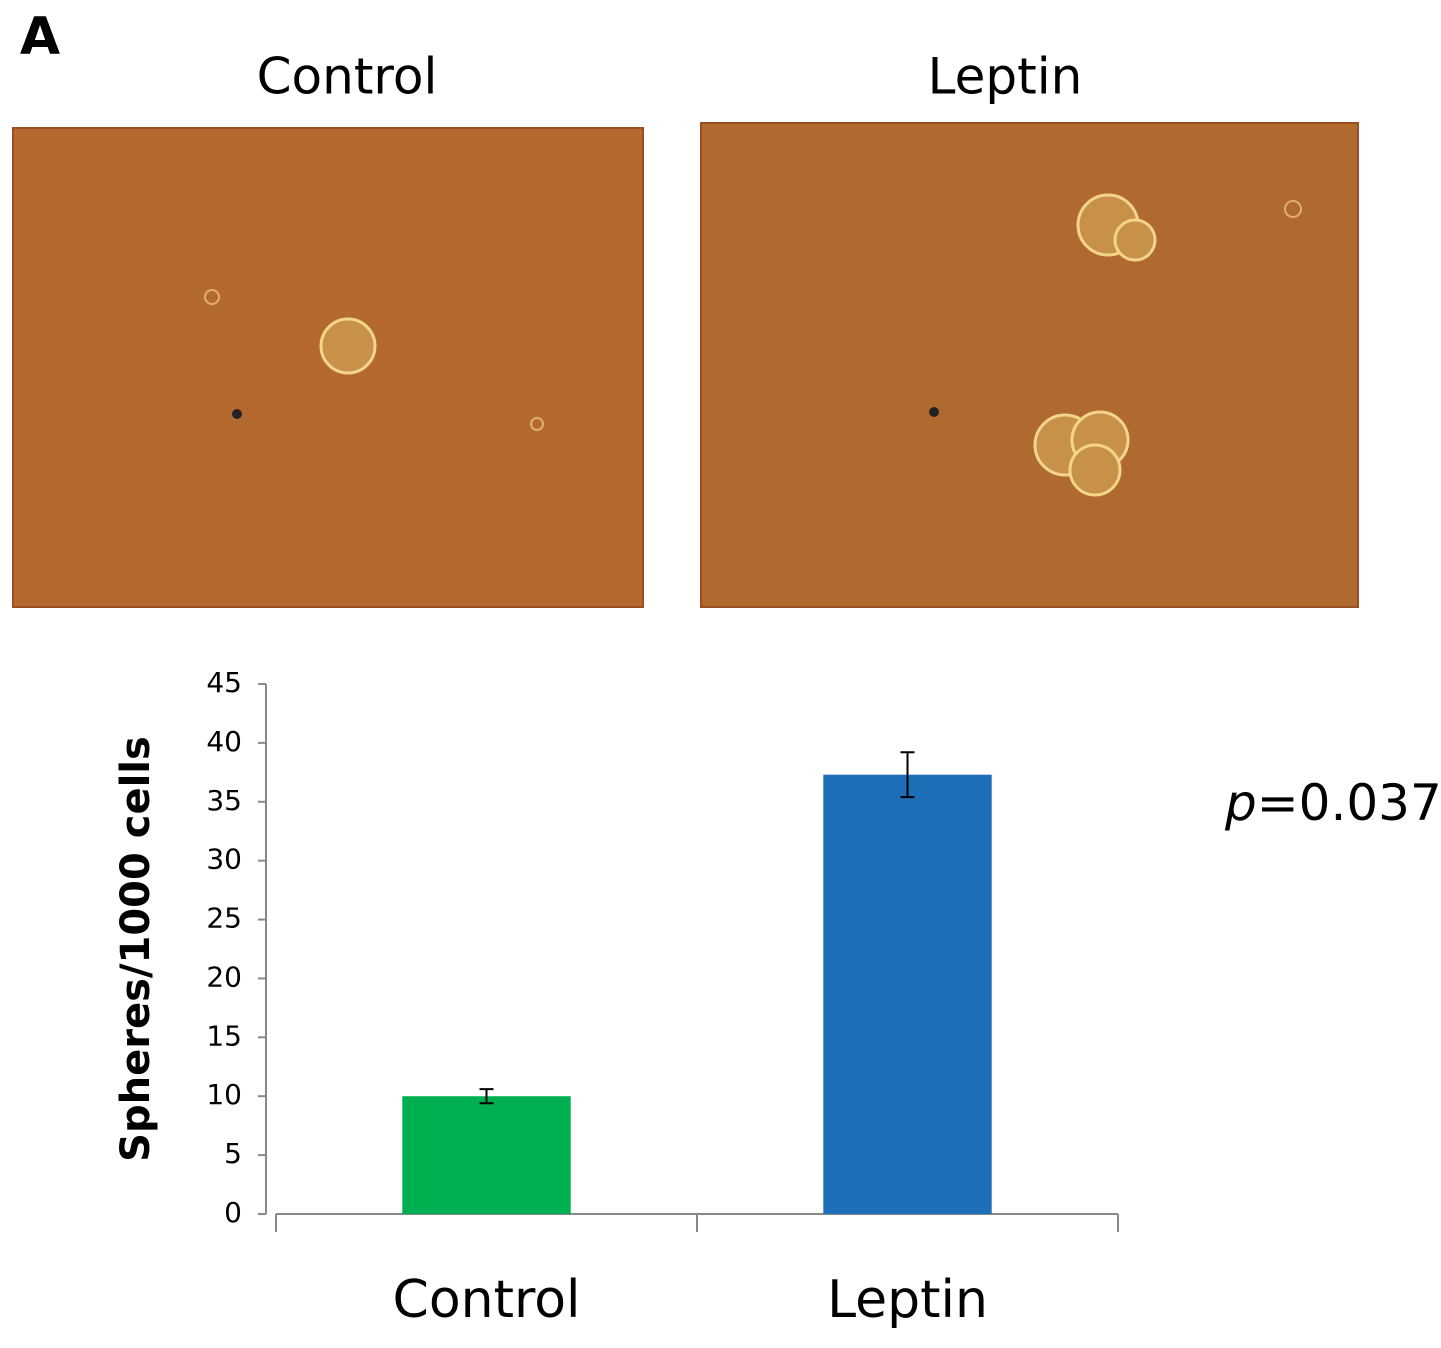  What do you see at coordinates (40, 37) in the screenshot?
I see `panel-label: A` at bounding box center [40, 37].